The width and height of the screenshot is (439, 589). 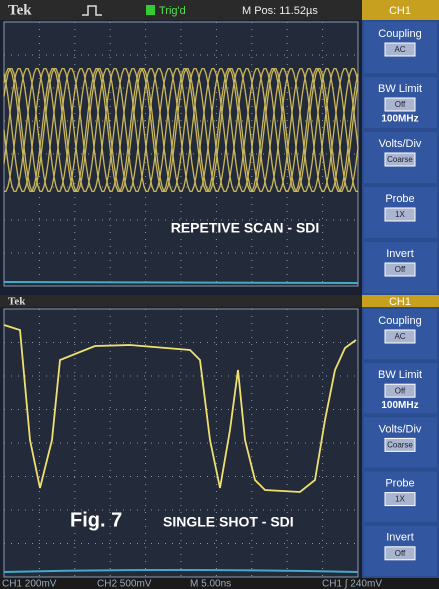 I want to click on trigger-icon, so click(x=92, y=10).